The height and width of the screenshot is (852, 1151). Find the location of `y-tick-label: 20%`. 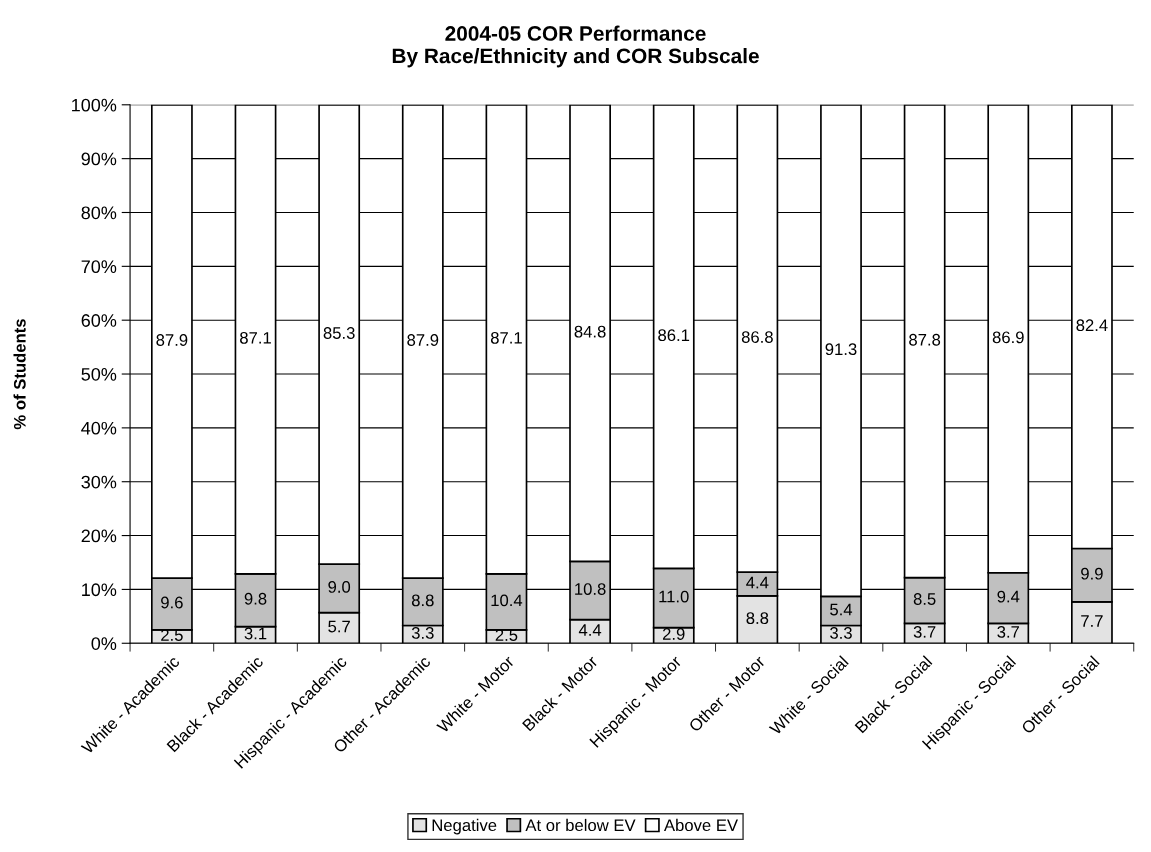

y-tick-label: 20% is located at coordinates (99, 536).